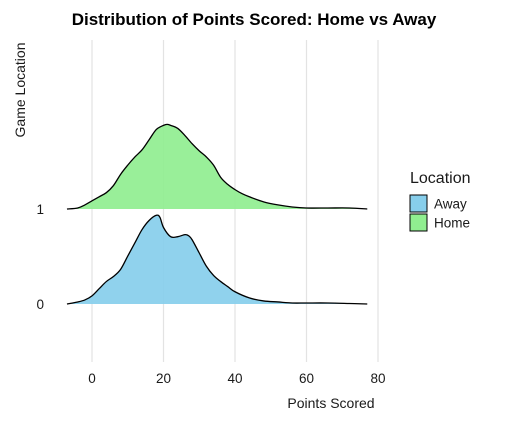  Describe the element at coordinates (92, 378) in the screenshot. I see `x-tick-label-0: 0` at that location.